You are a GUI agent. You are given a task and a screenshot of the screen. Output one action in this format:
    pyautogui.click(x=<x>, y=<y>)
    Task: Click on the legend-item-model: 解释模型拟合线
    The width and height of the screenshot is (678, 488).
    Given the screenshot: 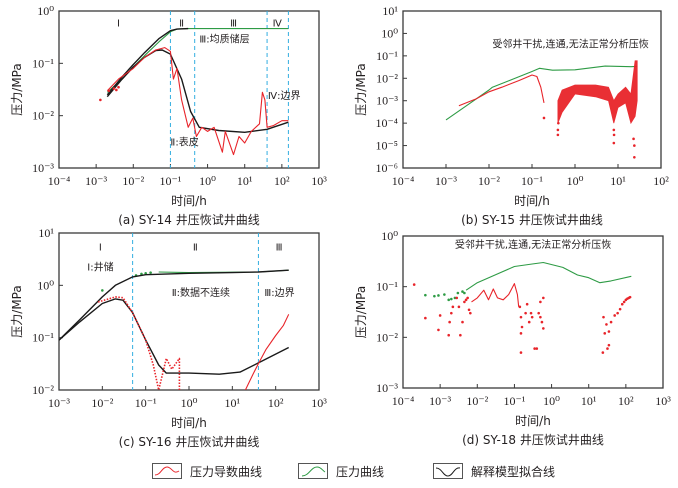 What is the action you would take?
    pyautogui.click(x=494, y=471)
    